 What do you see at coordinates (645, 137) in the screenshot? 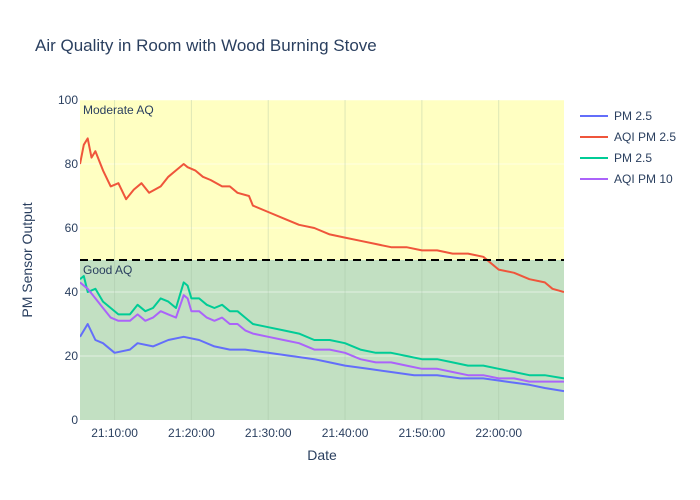
I see `legend-label-1: AQI PM 2.5` at bounding box center [645, 137].